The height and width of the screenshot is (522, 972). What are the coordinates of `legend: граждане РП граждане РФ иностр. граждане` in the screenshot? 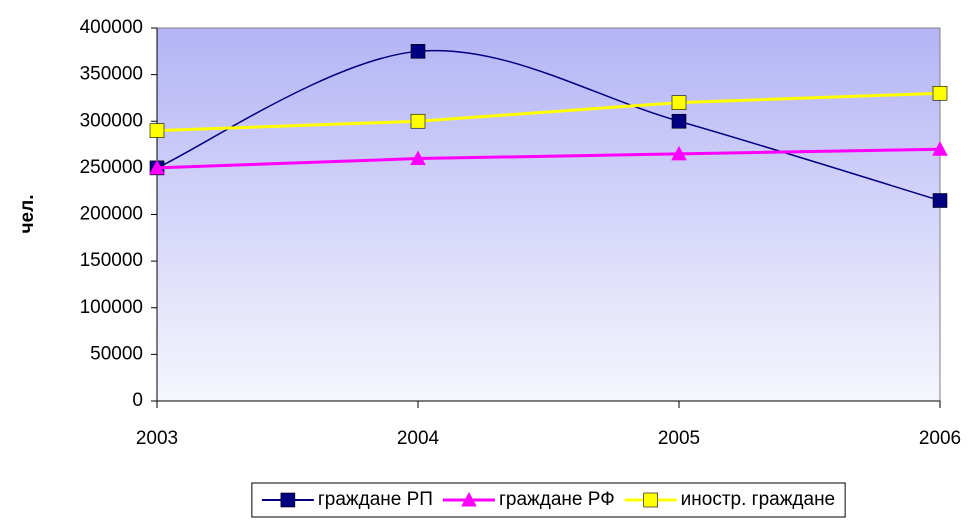 It's located at (548, 500).